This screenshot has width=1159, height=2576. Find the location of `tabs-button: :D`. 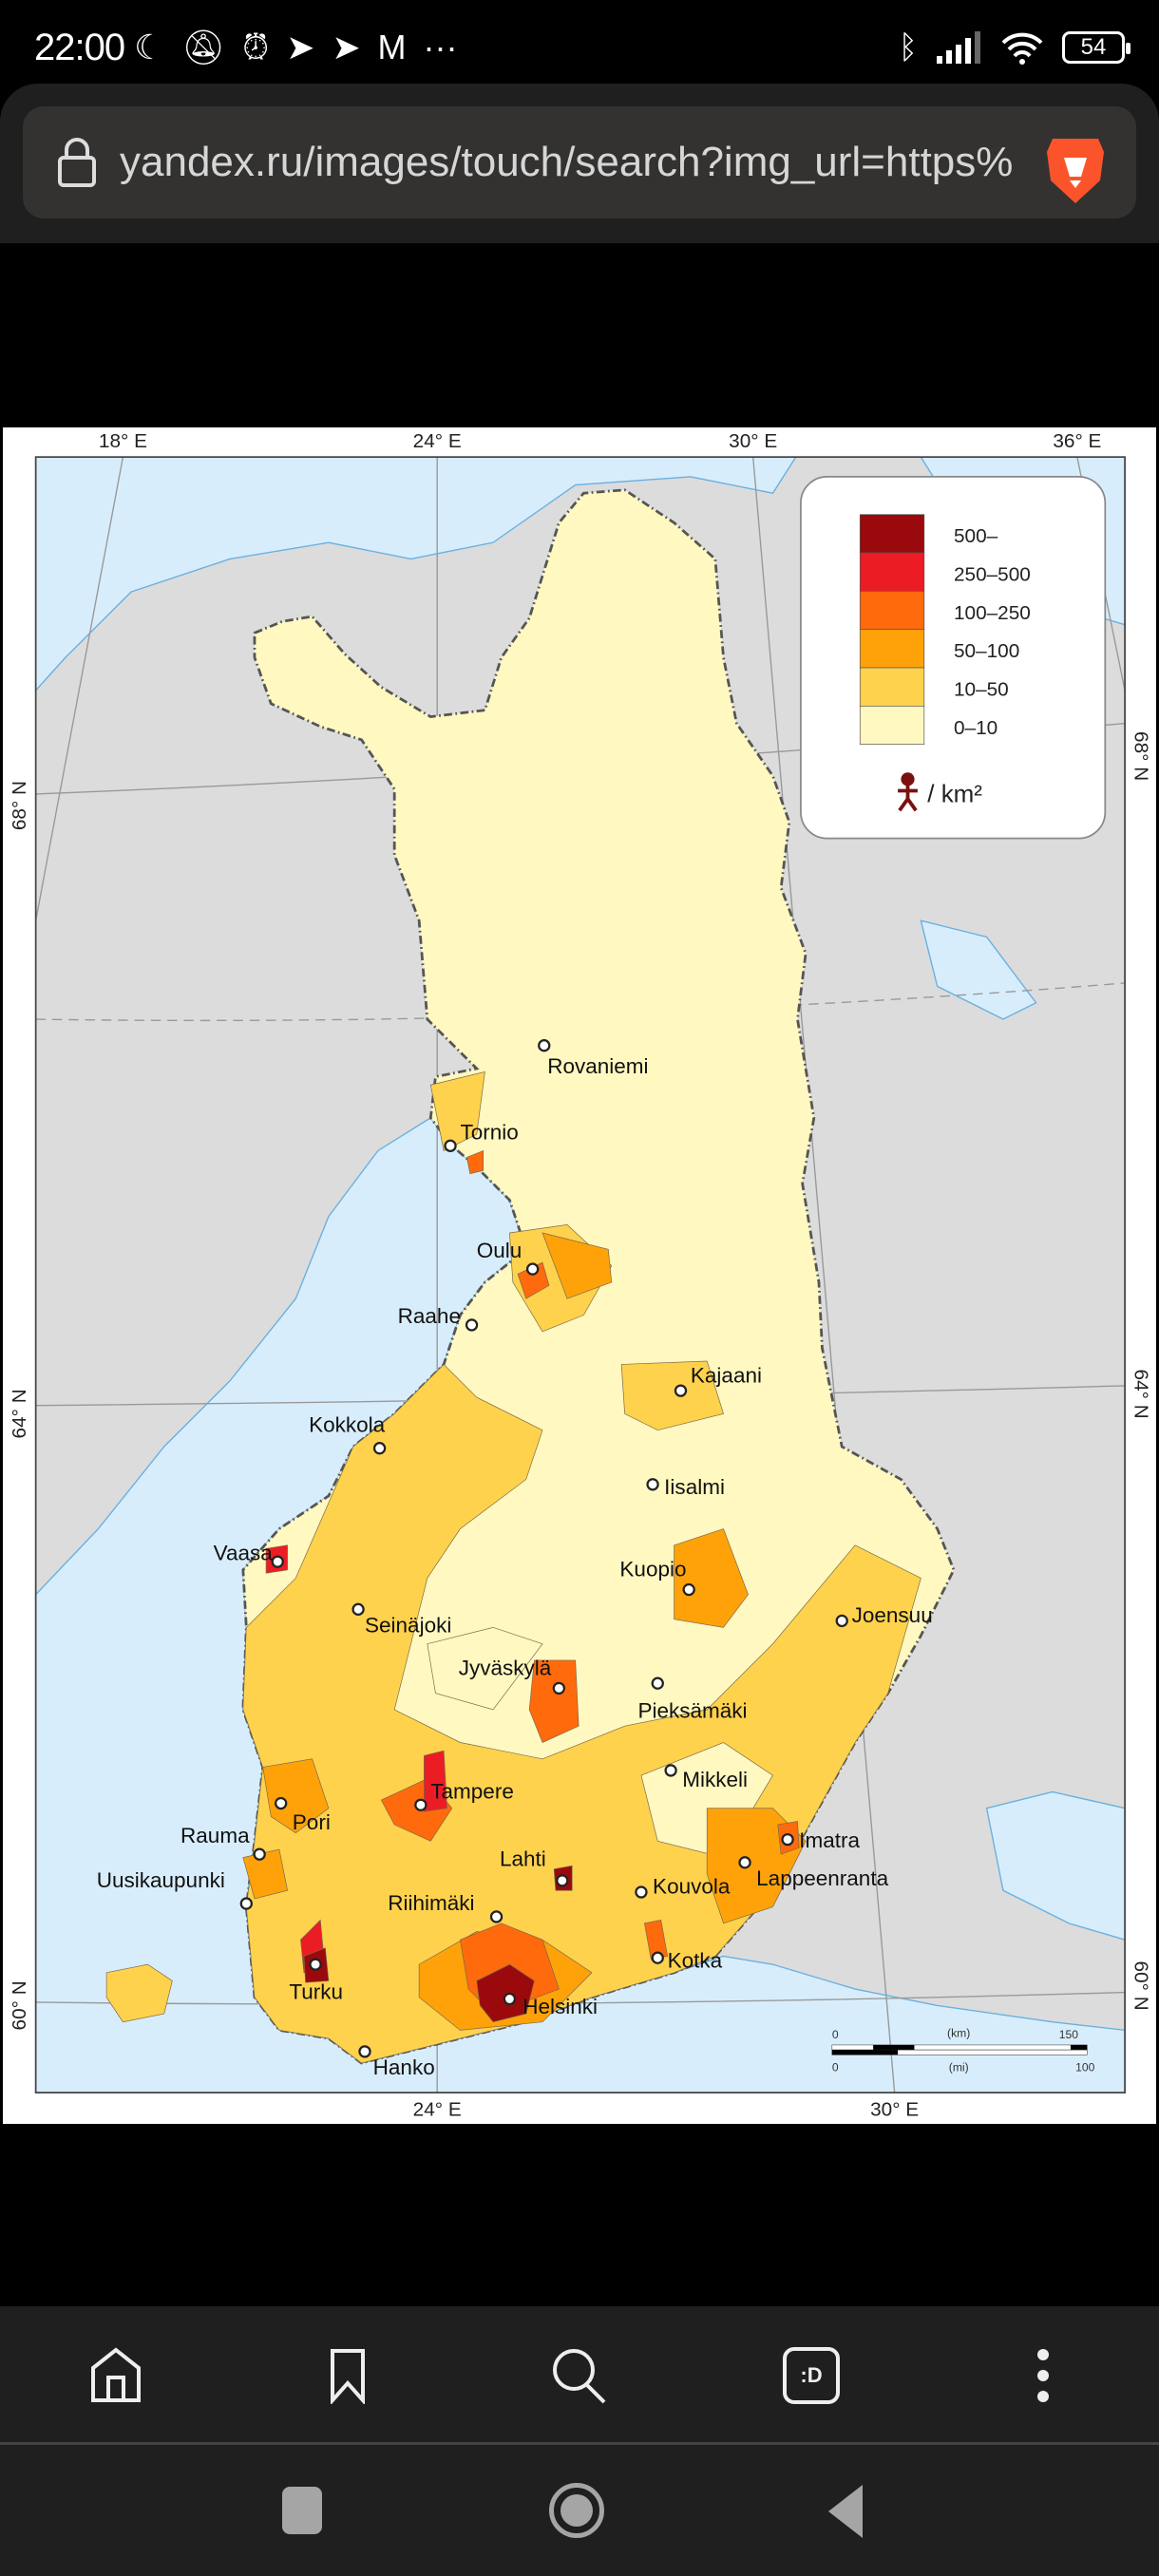

tabs-button: :D is located at coordinates (811, 2375).